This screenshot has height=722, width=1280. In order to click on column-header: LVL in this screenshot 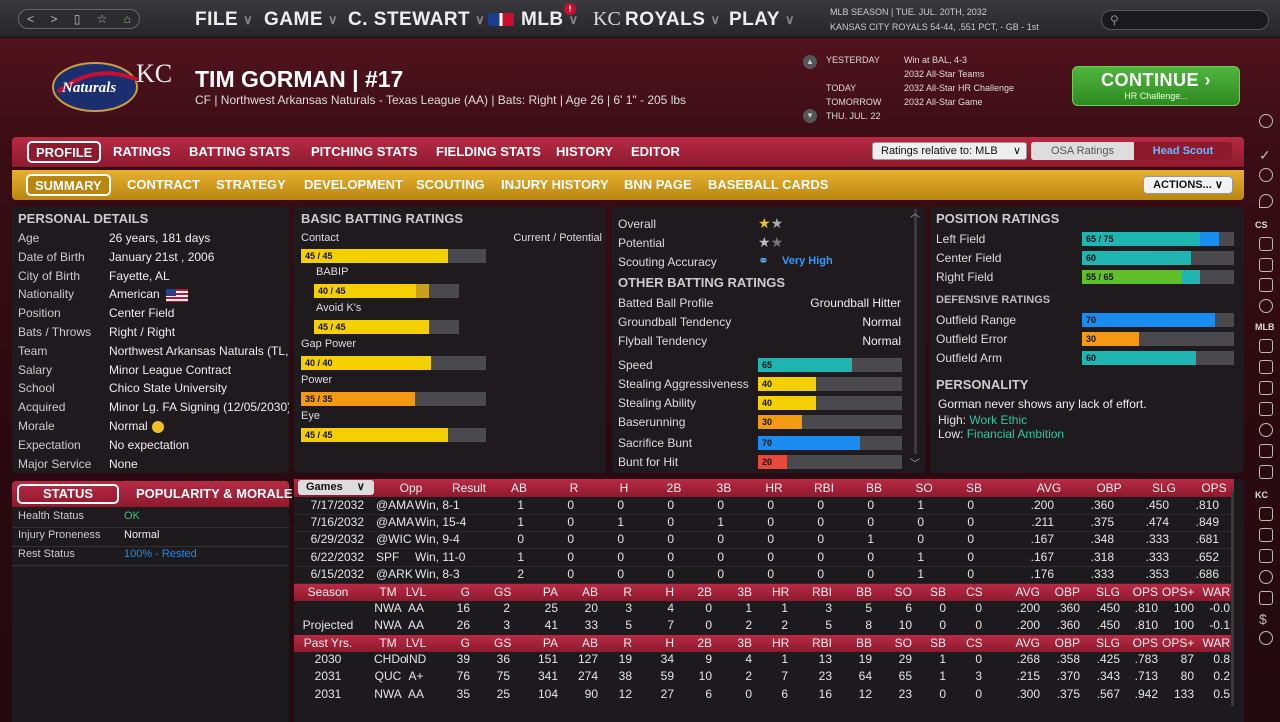, I will do `click(416, 643)`.